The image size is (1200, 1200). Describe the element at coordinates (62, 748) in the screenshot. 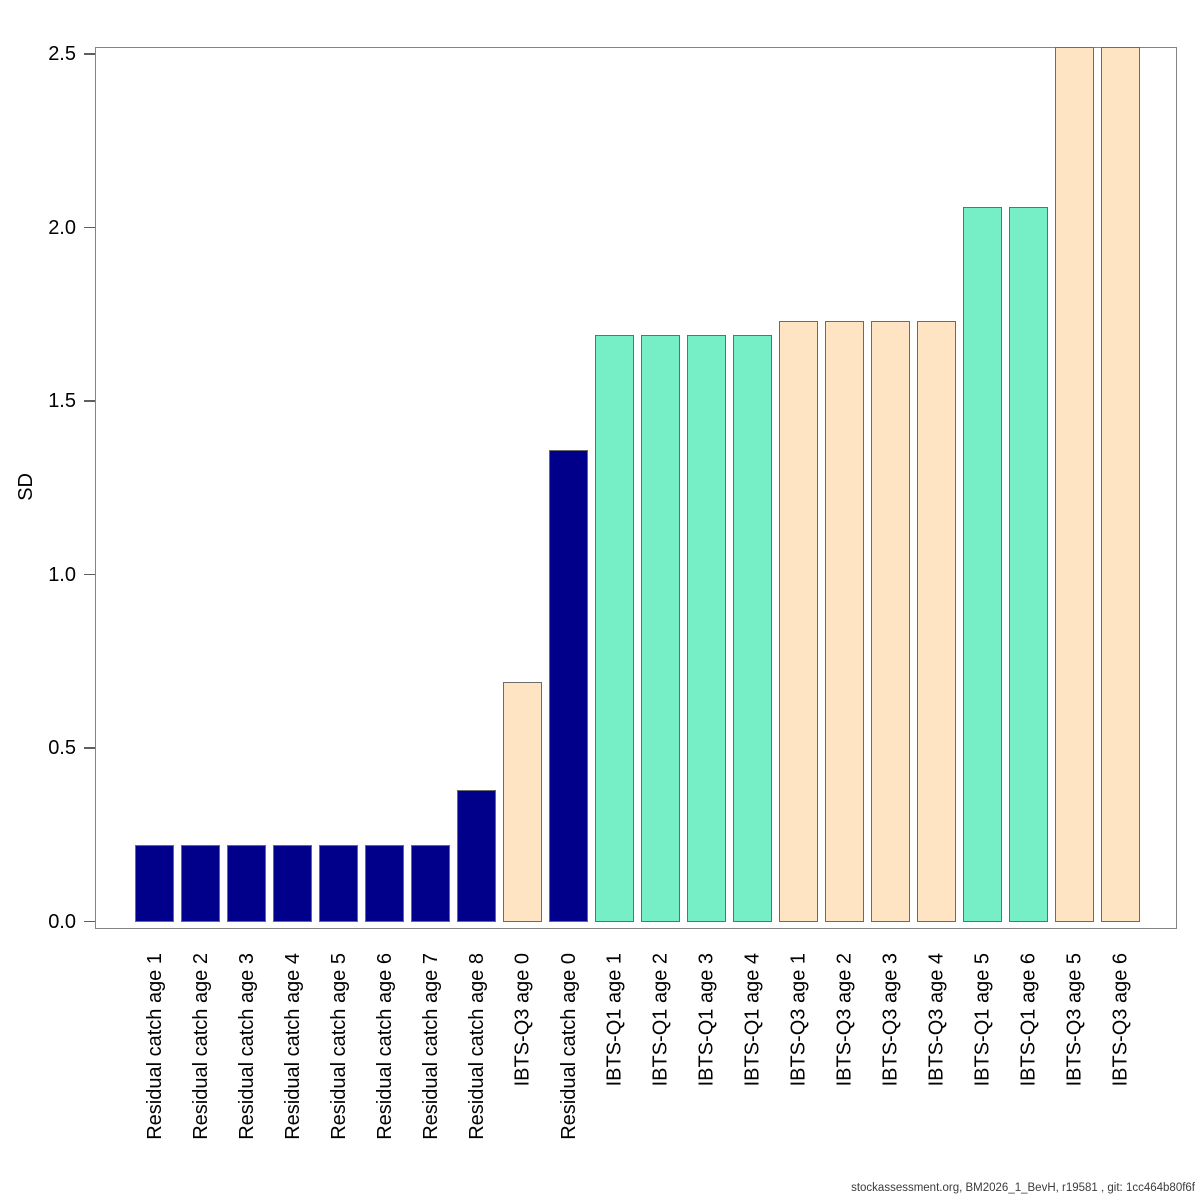

I see `y-axis-tick-label: 0.5` at that location.